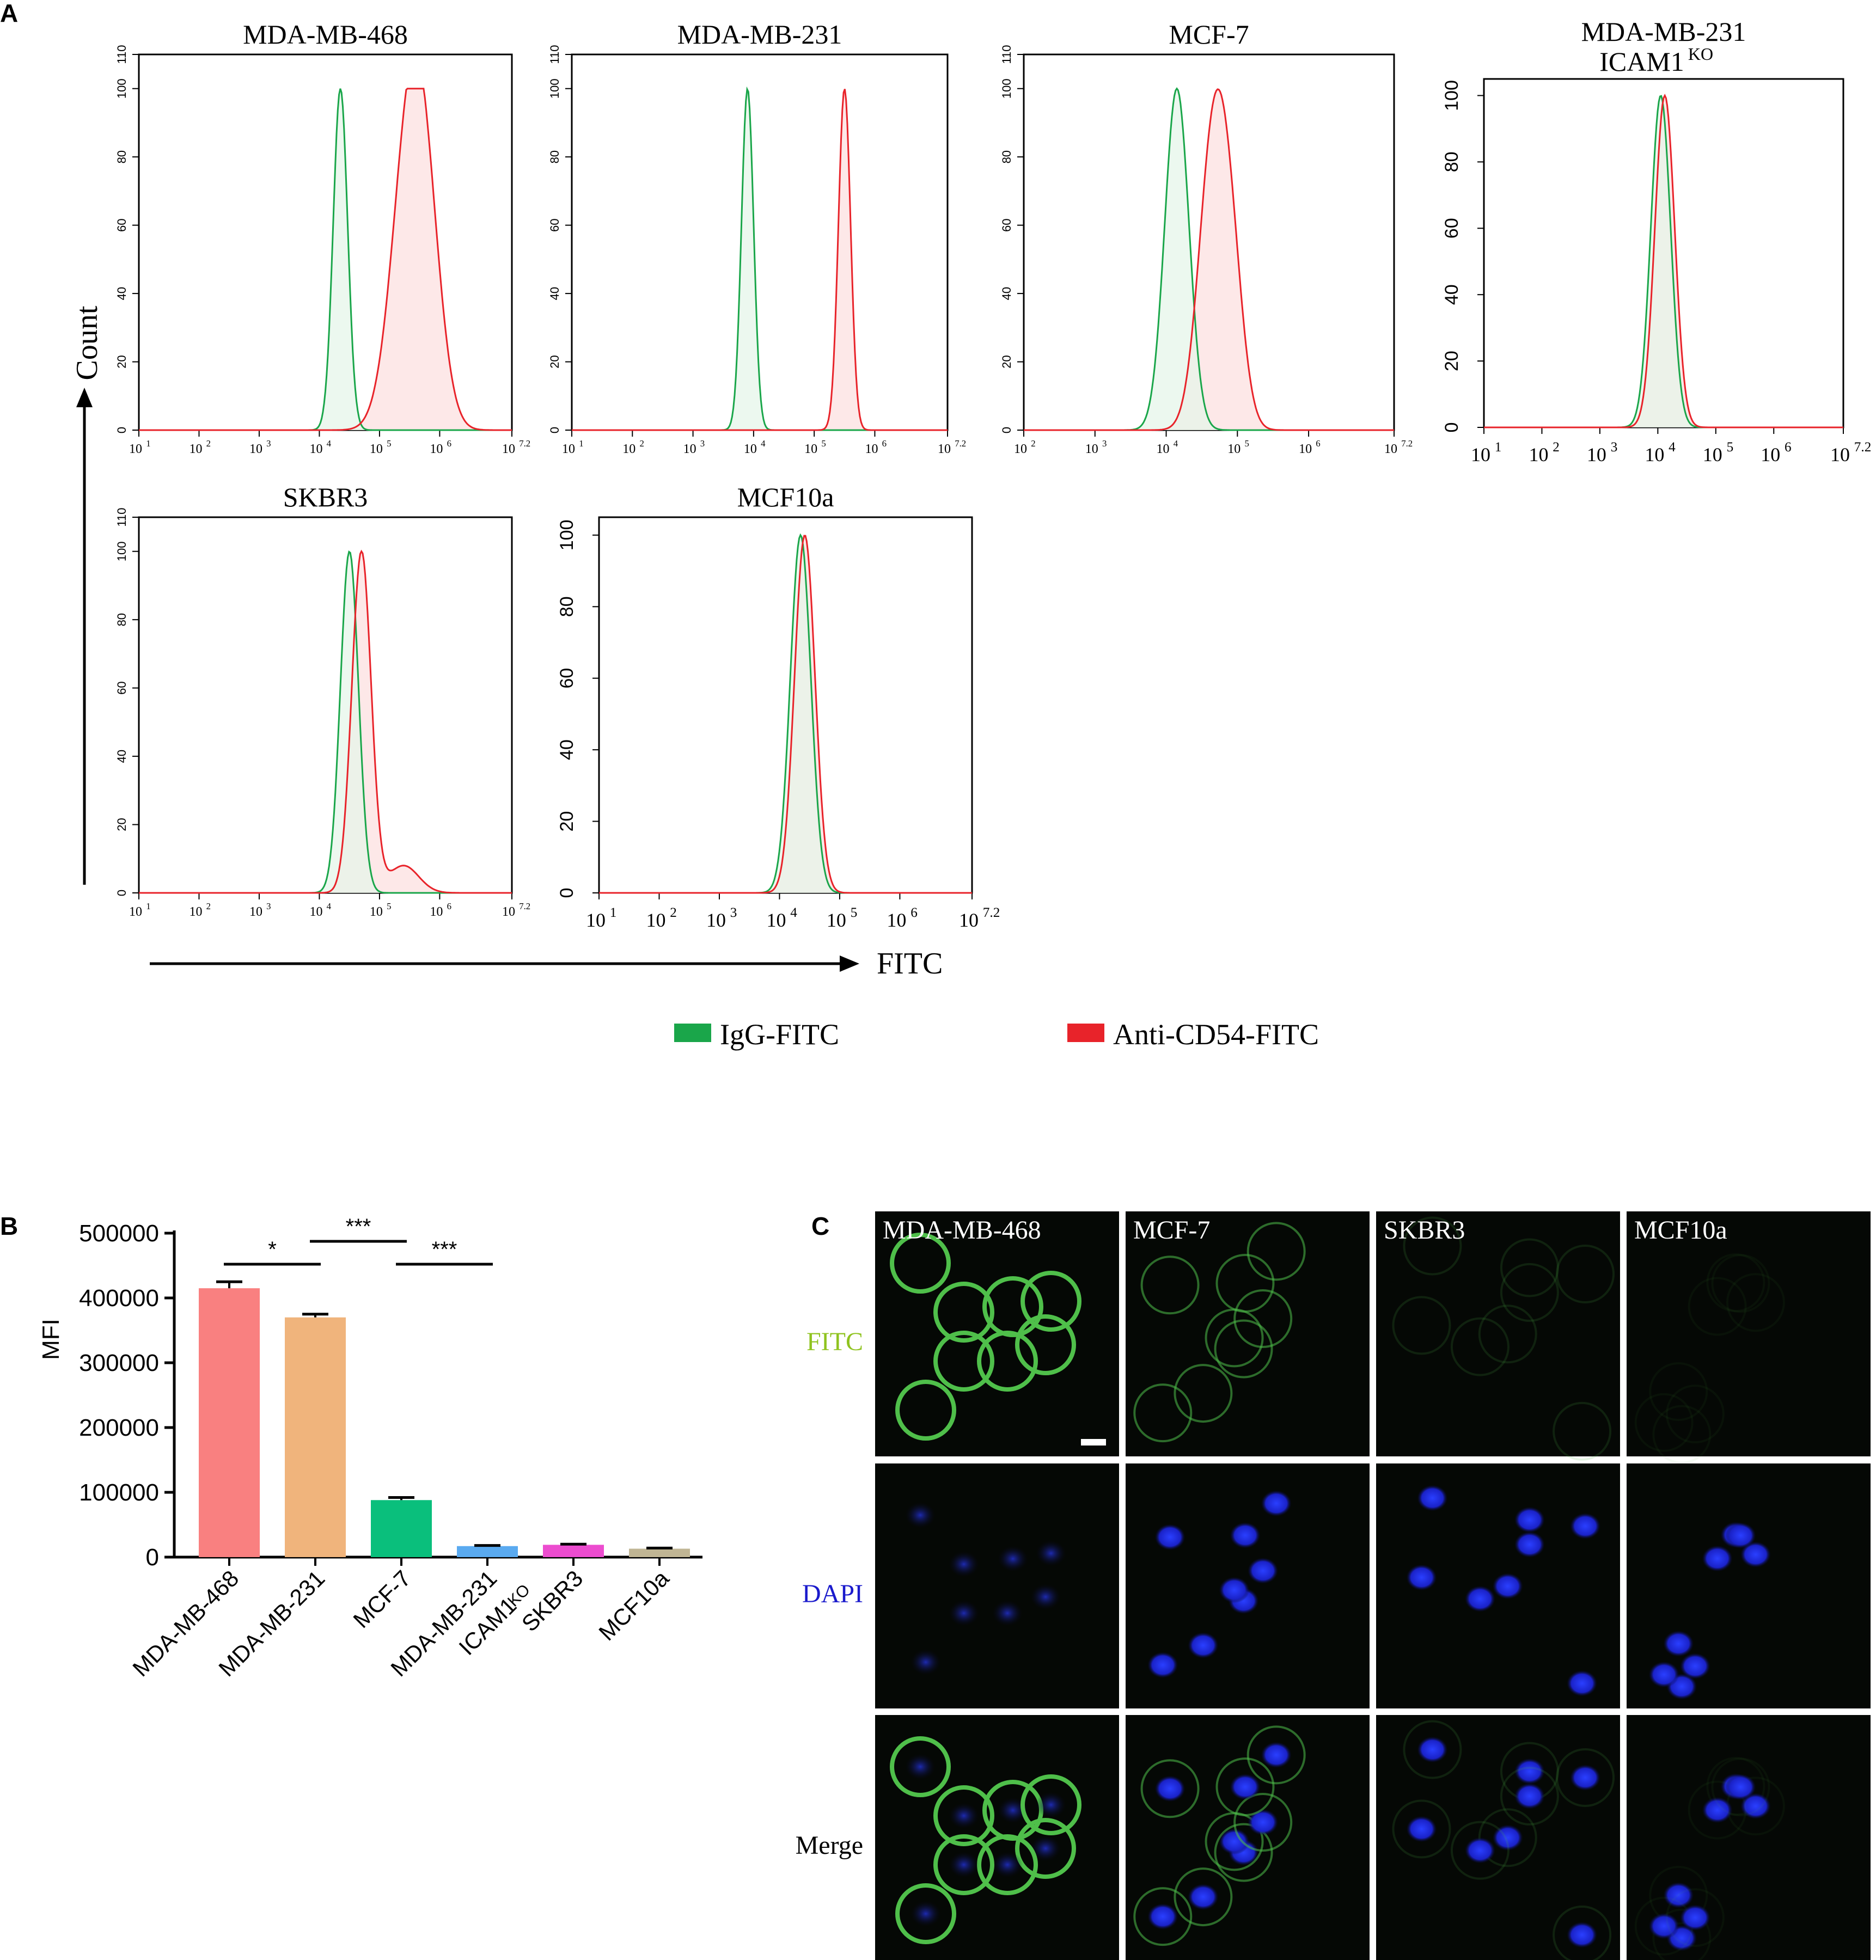 The height and width of the screenshot is (1960, 1876). Describe the element at coordinates (325, 722) in the screenshot. I see `anti-cd54-fill` at that location.